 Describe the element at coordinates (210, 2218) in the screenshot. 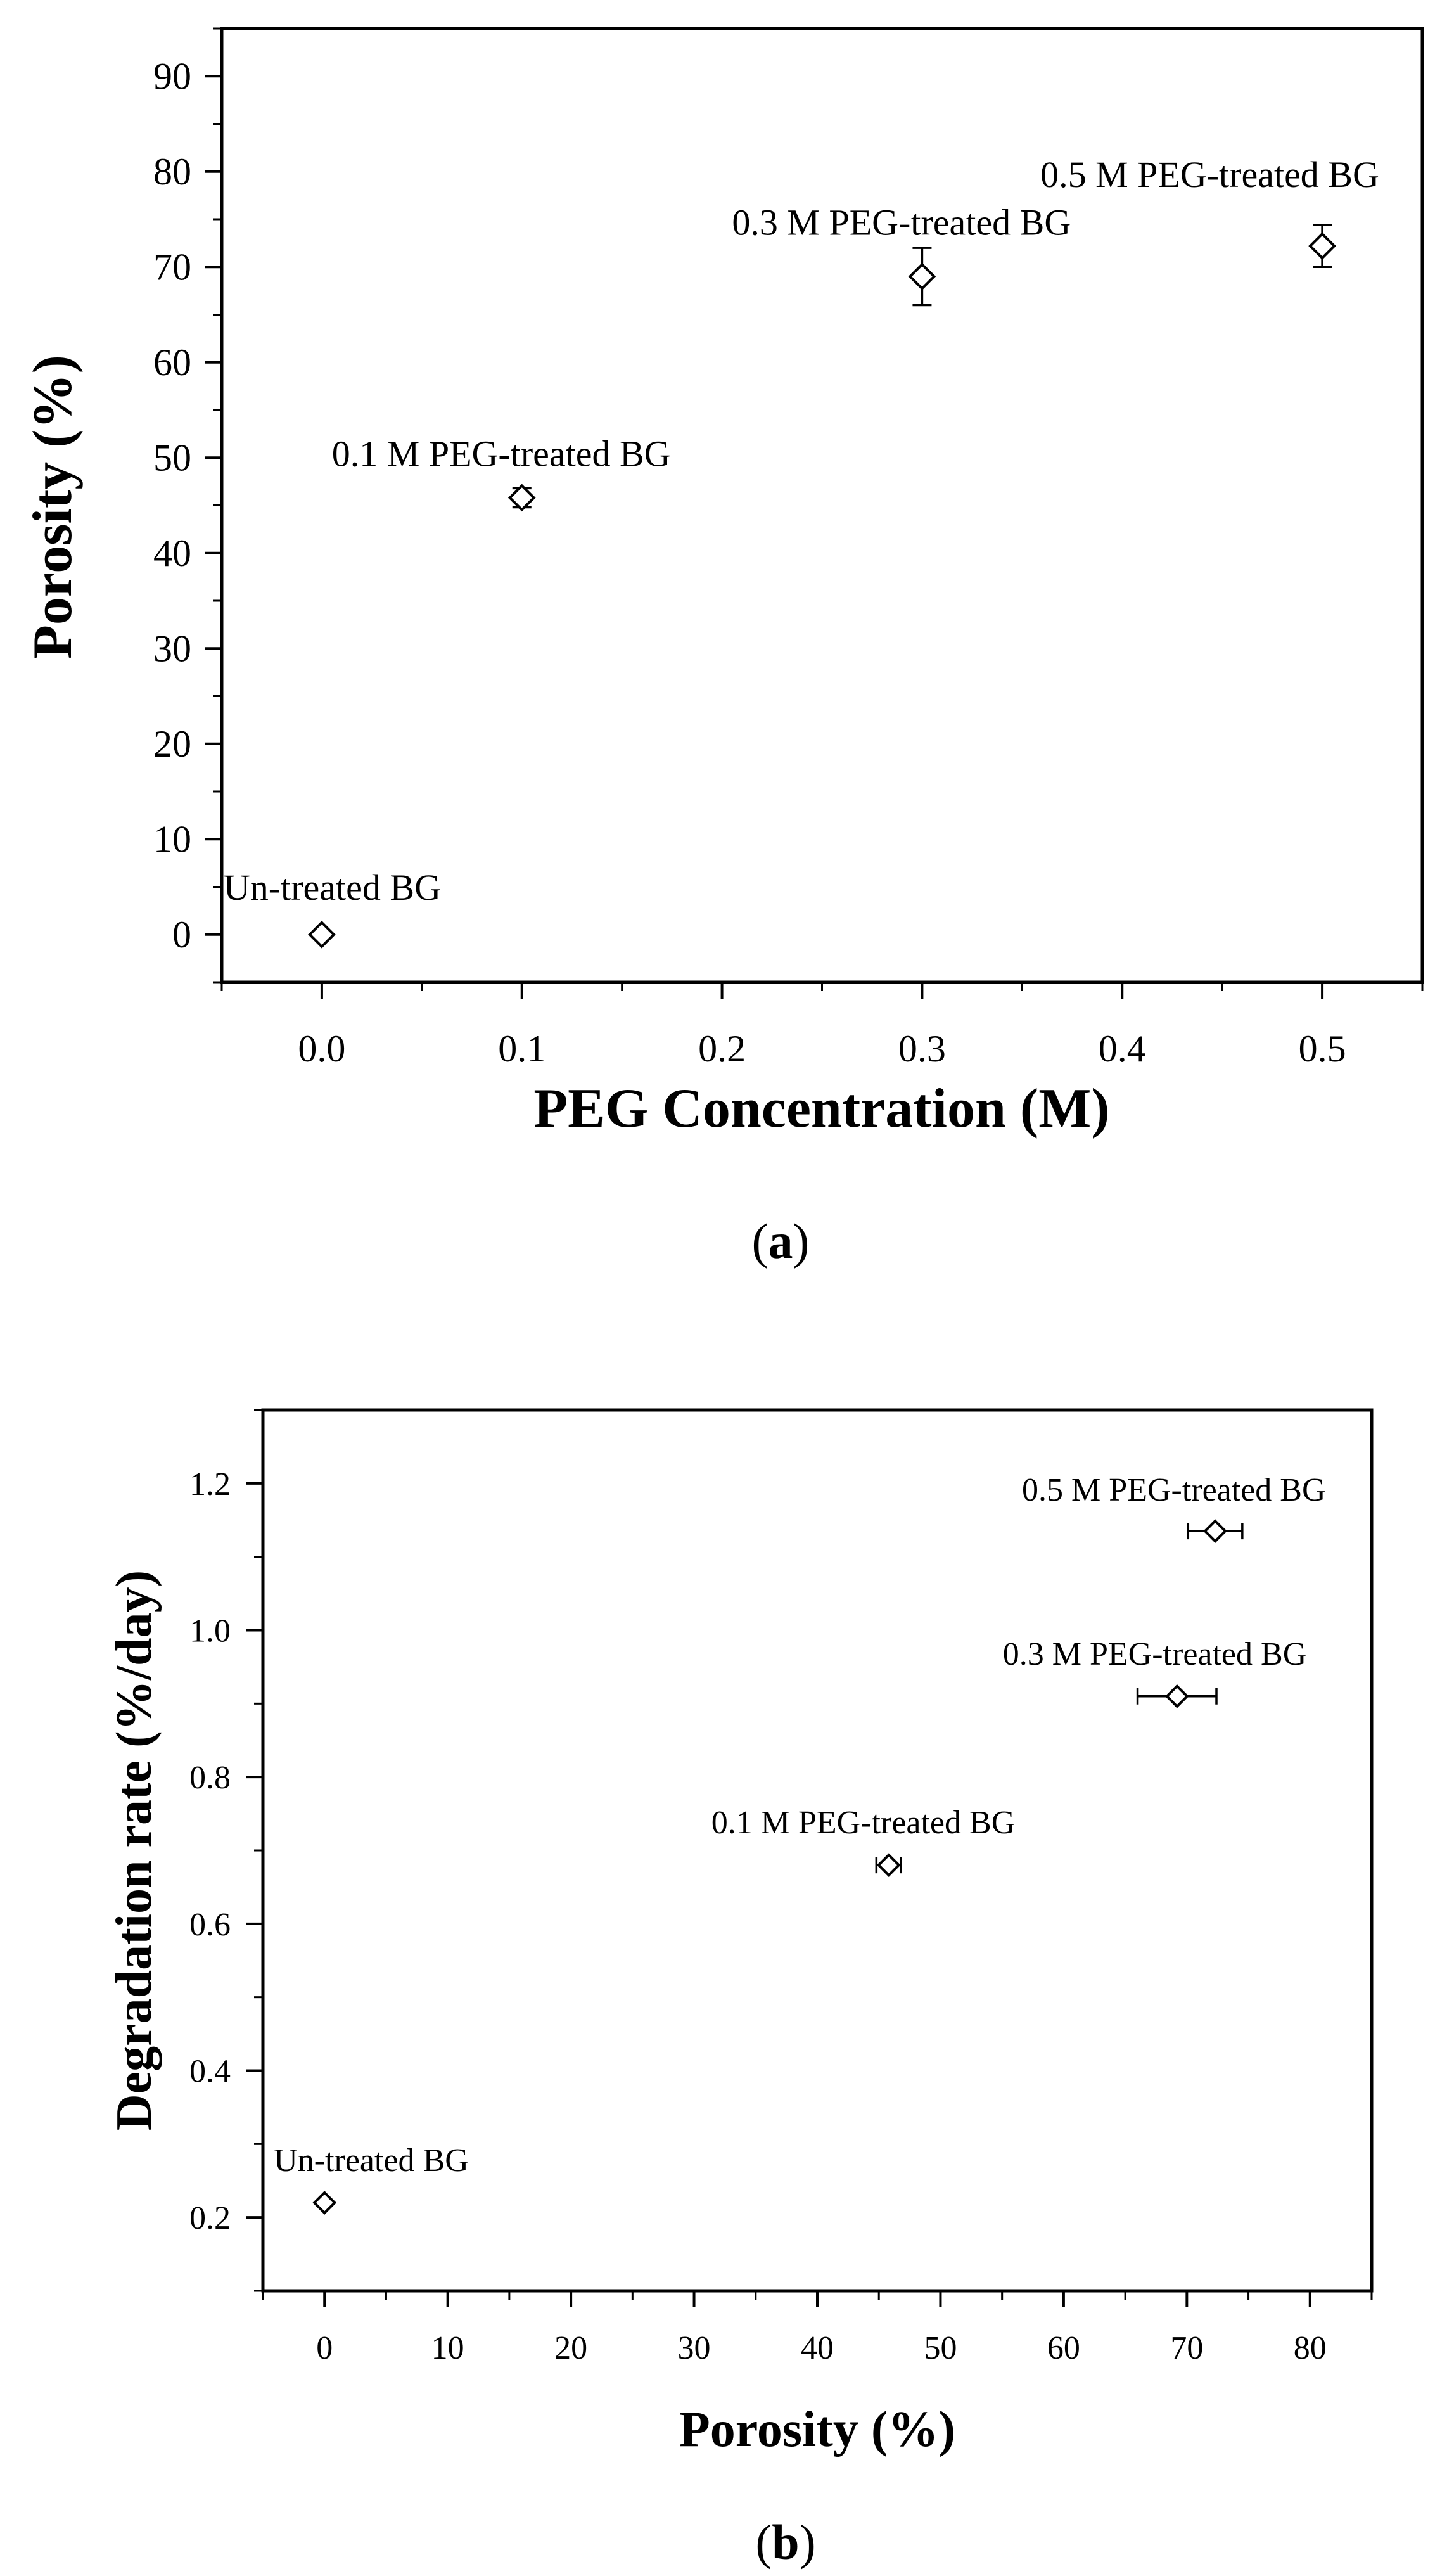

I see `panel-b-y-tick-label: 0.2` at that location.